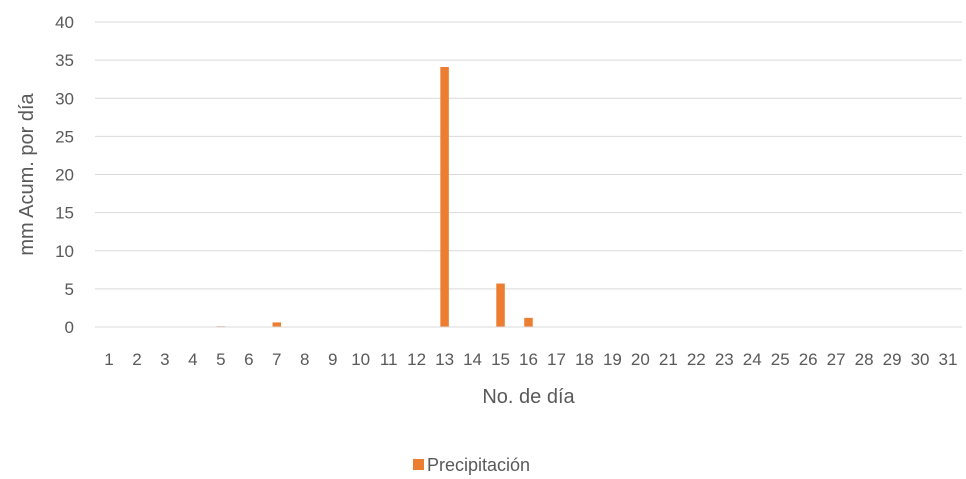  Describe the element at coordinates (64, 136) in the screenshot. I see `y-tick-label: 25` at that location.